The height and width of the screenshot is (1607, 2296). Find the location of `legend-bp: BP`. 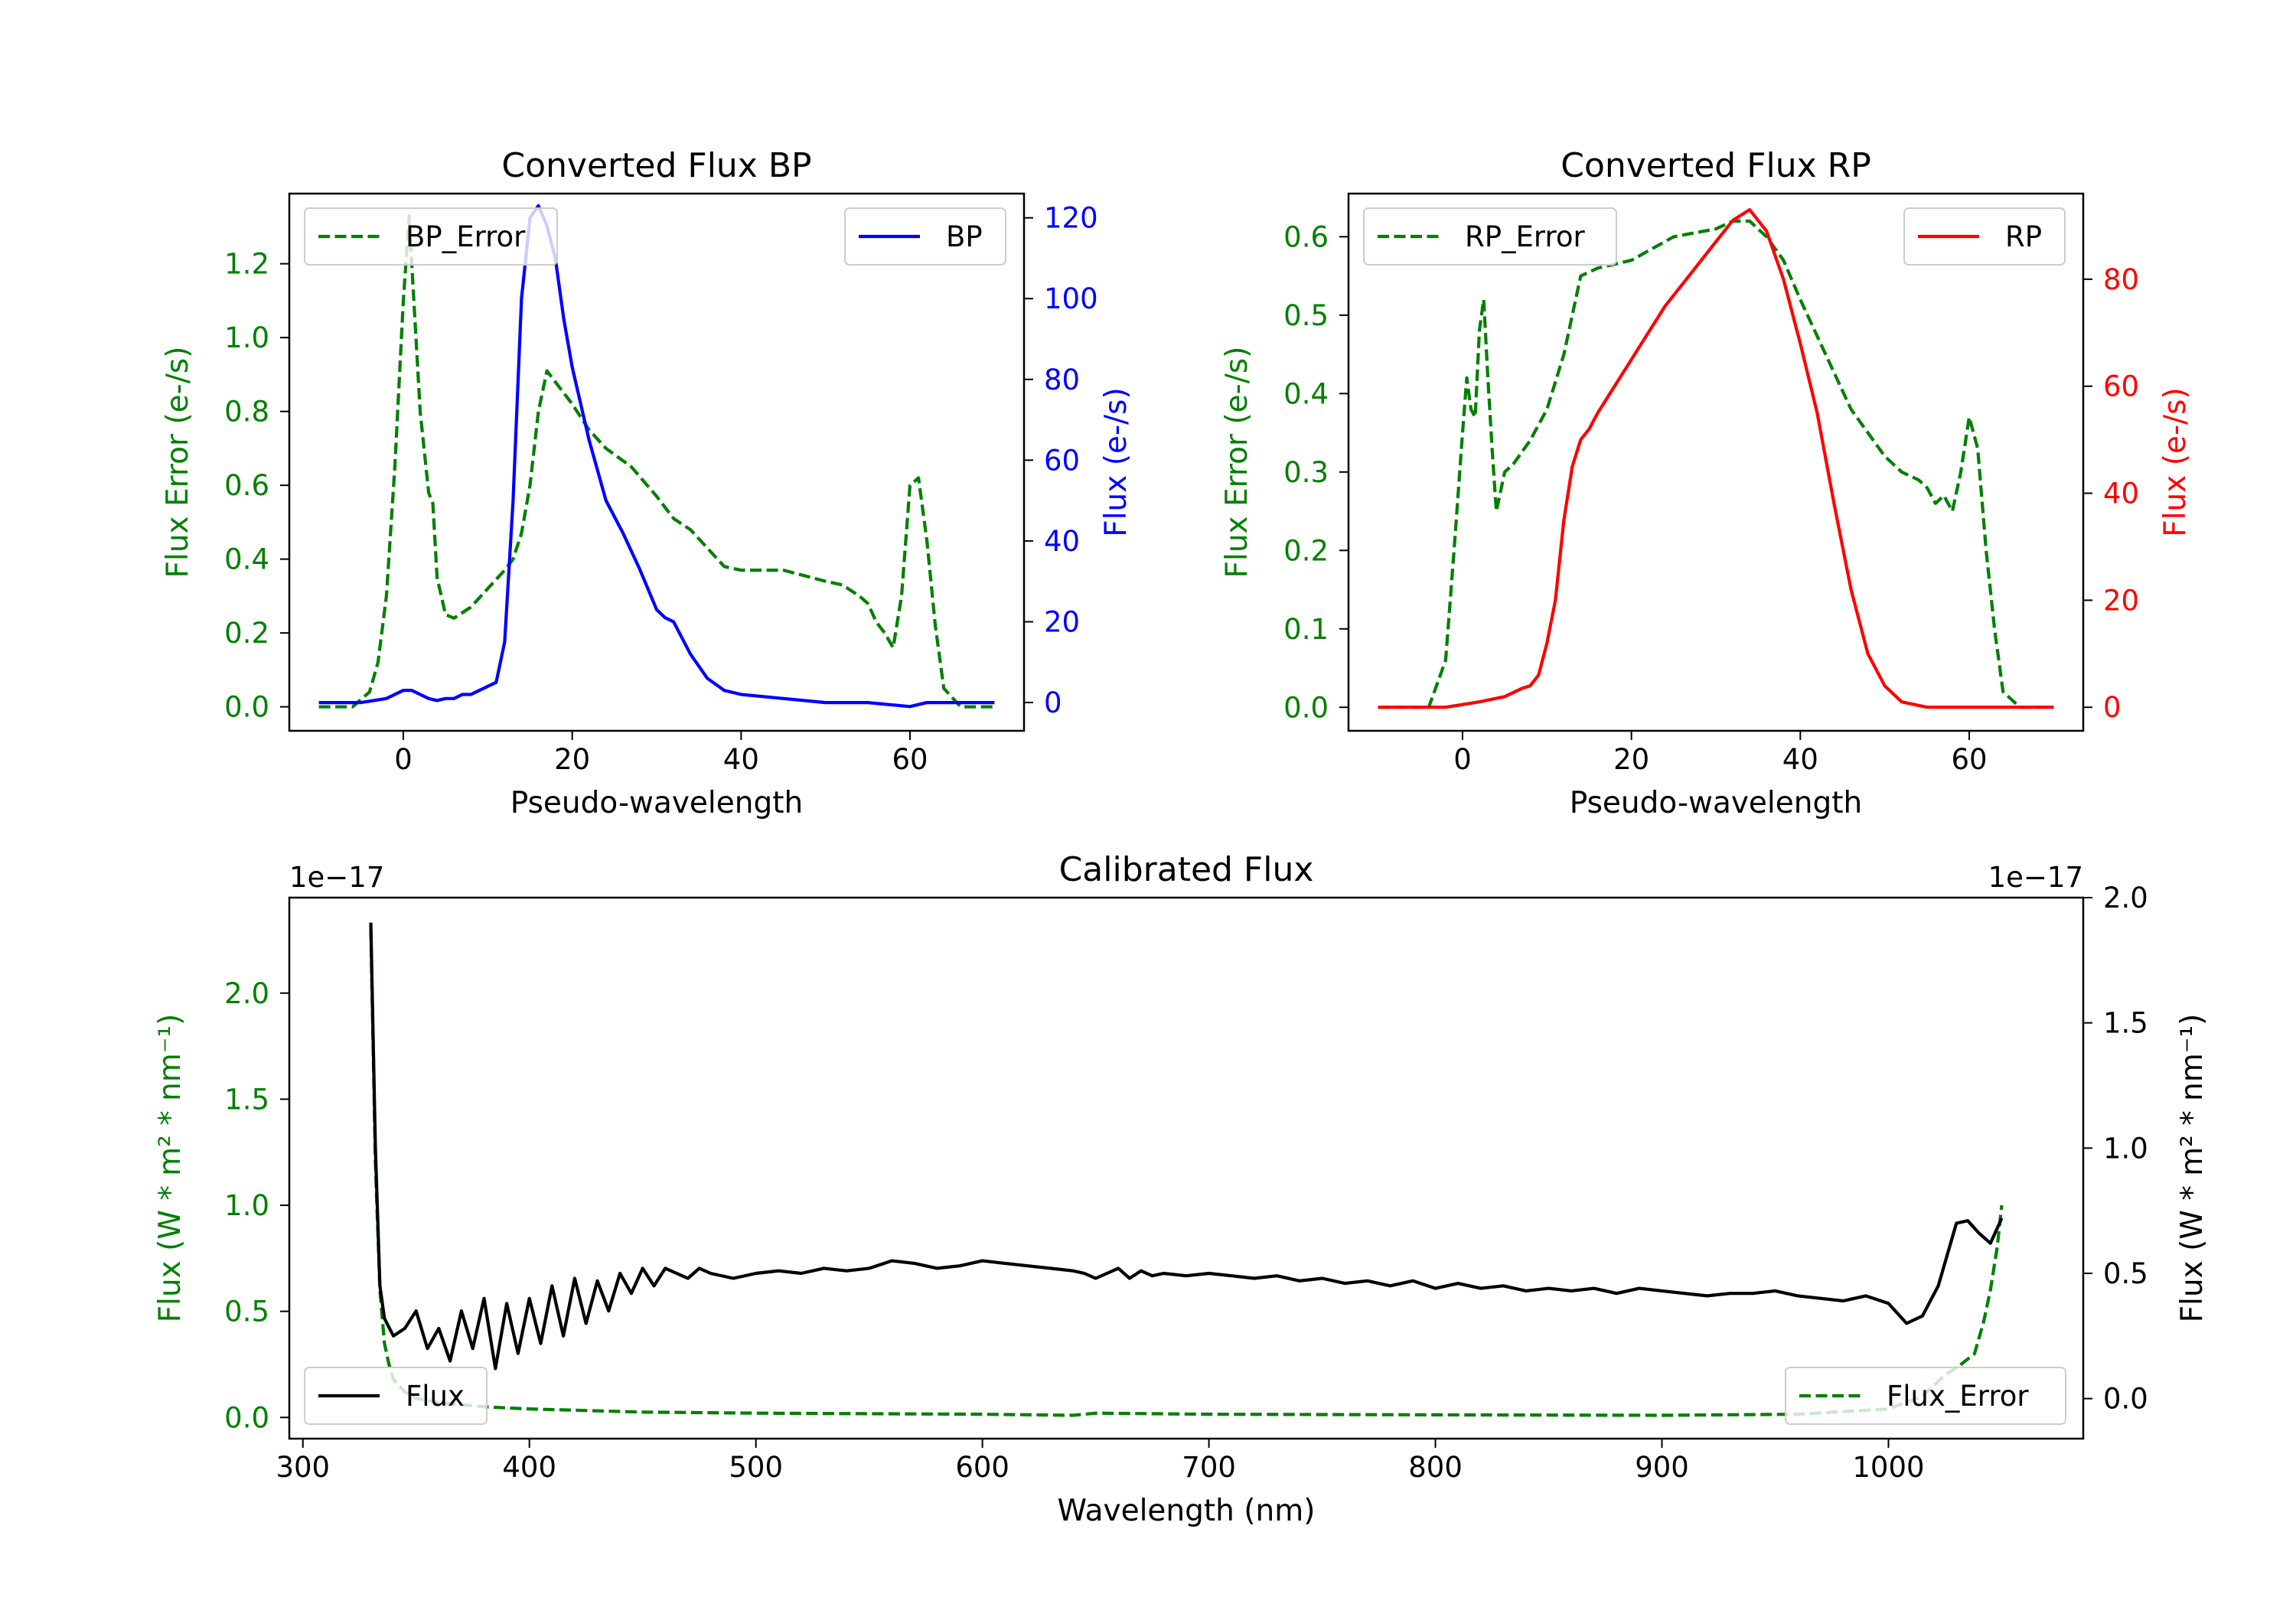

legend-bp: BP is located at coordinates (925, 237).